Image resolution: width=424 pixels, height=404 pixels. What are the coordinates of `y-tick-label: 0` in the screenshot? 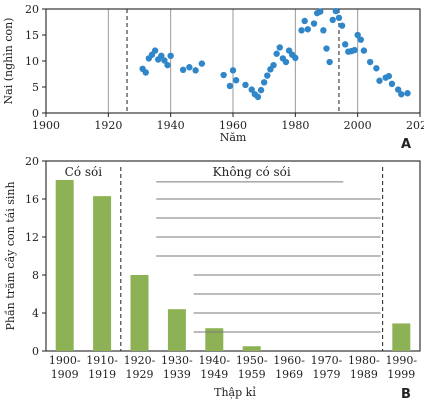 It's located at (35, 351).